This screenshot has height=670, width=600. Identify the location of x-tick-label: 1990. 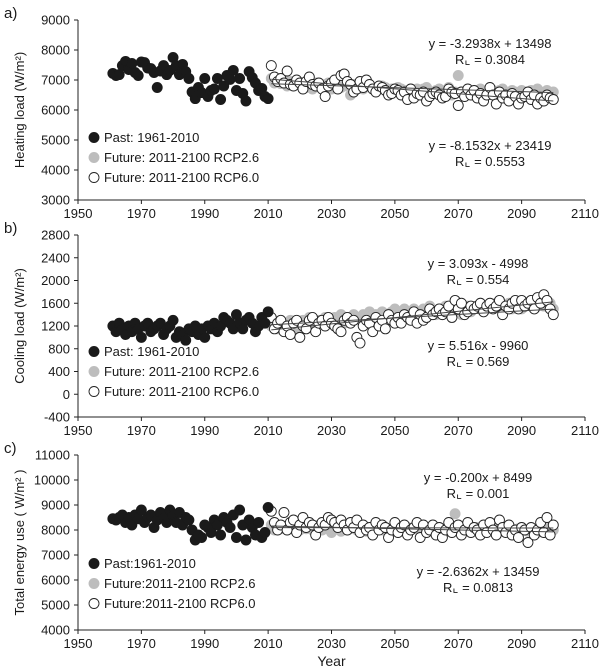
(204, 213).